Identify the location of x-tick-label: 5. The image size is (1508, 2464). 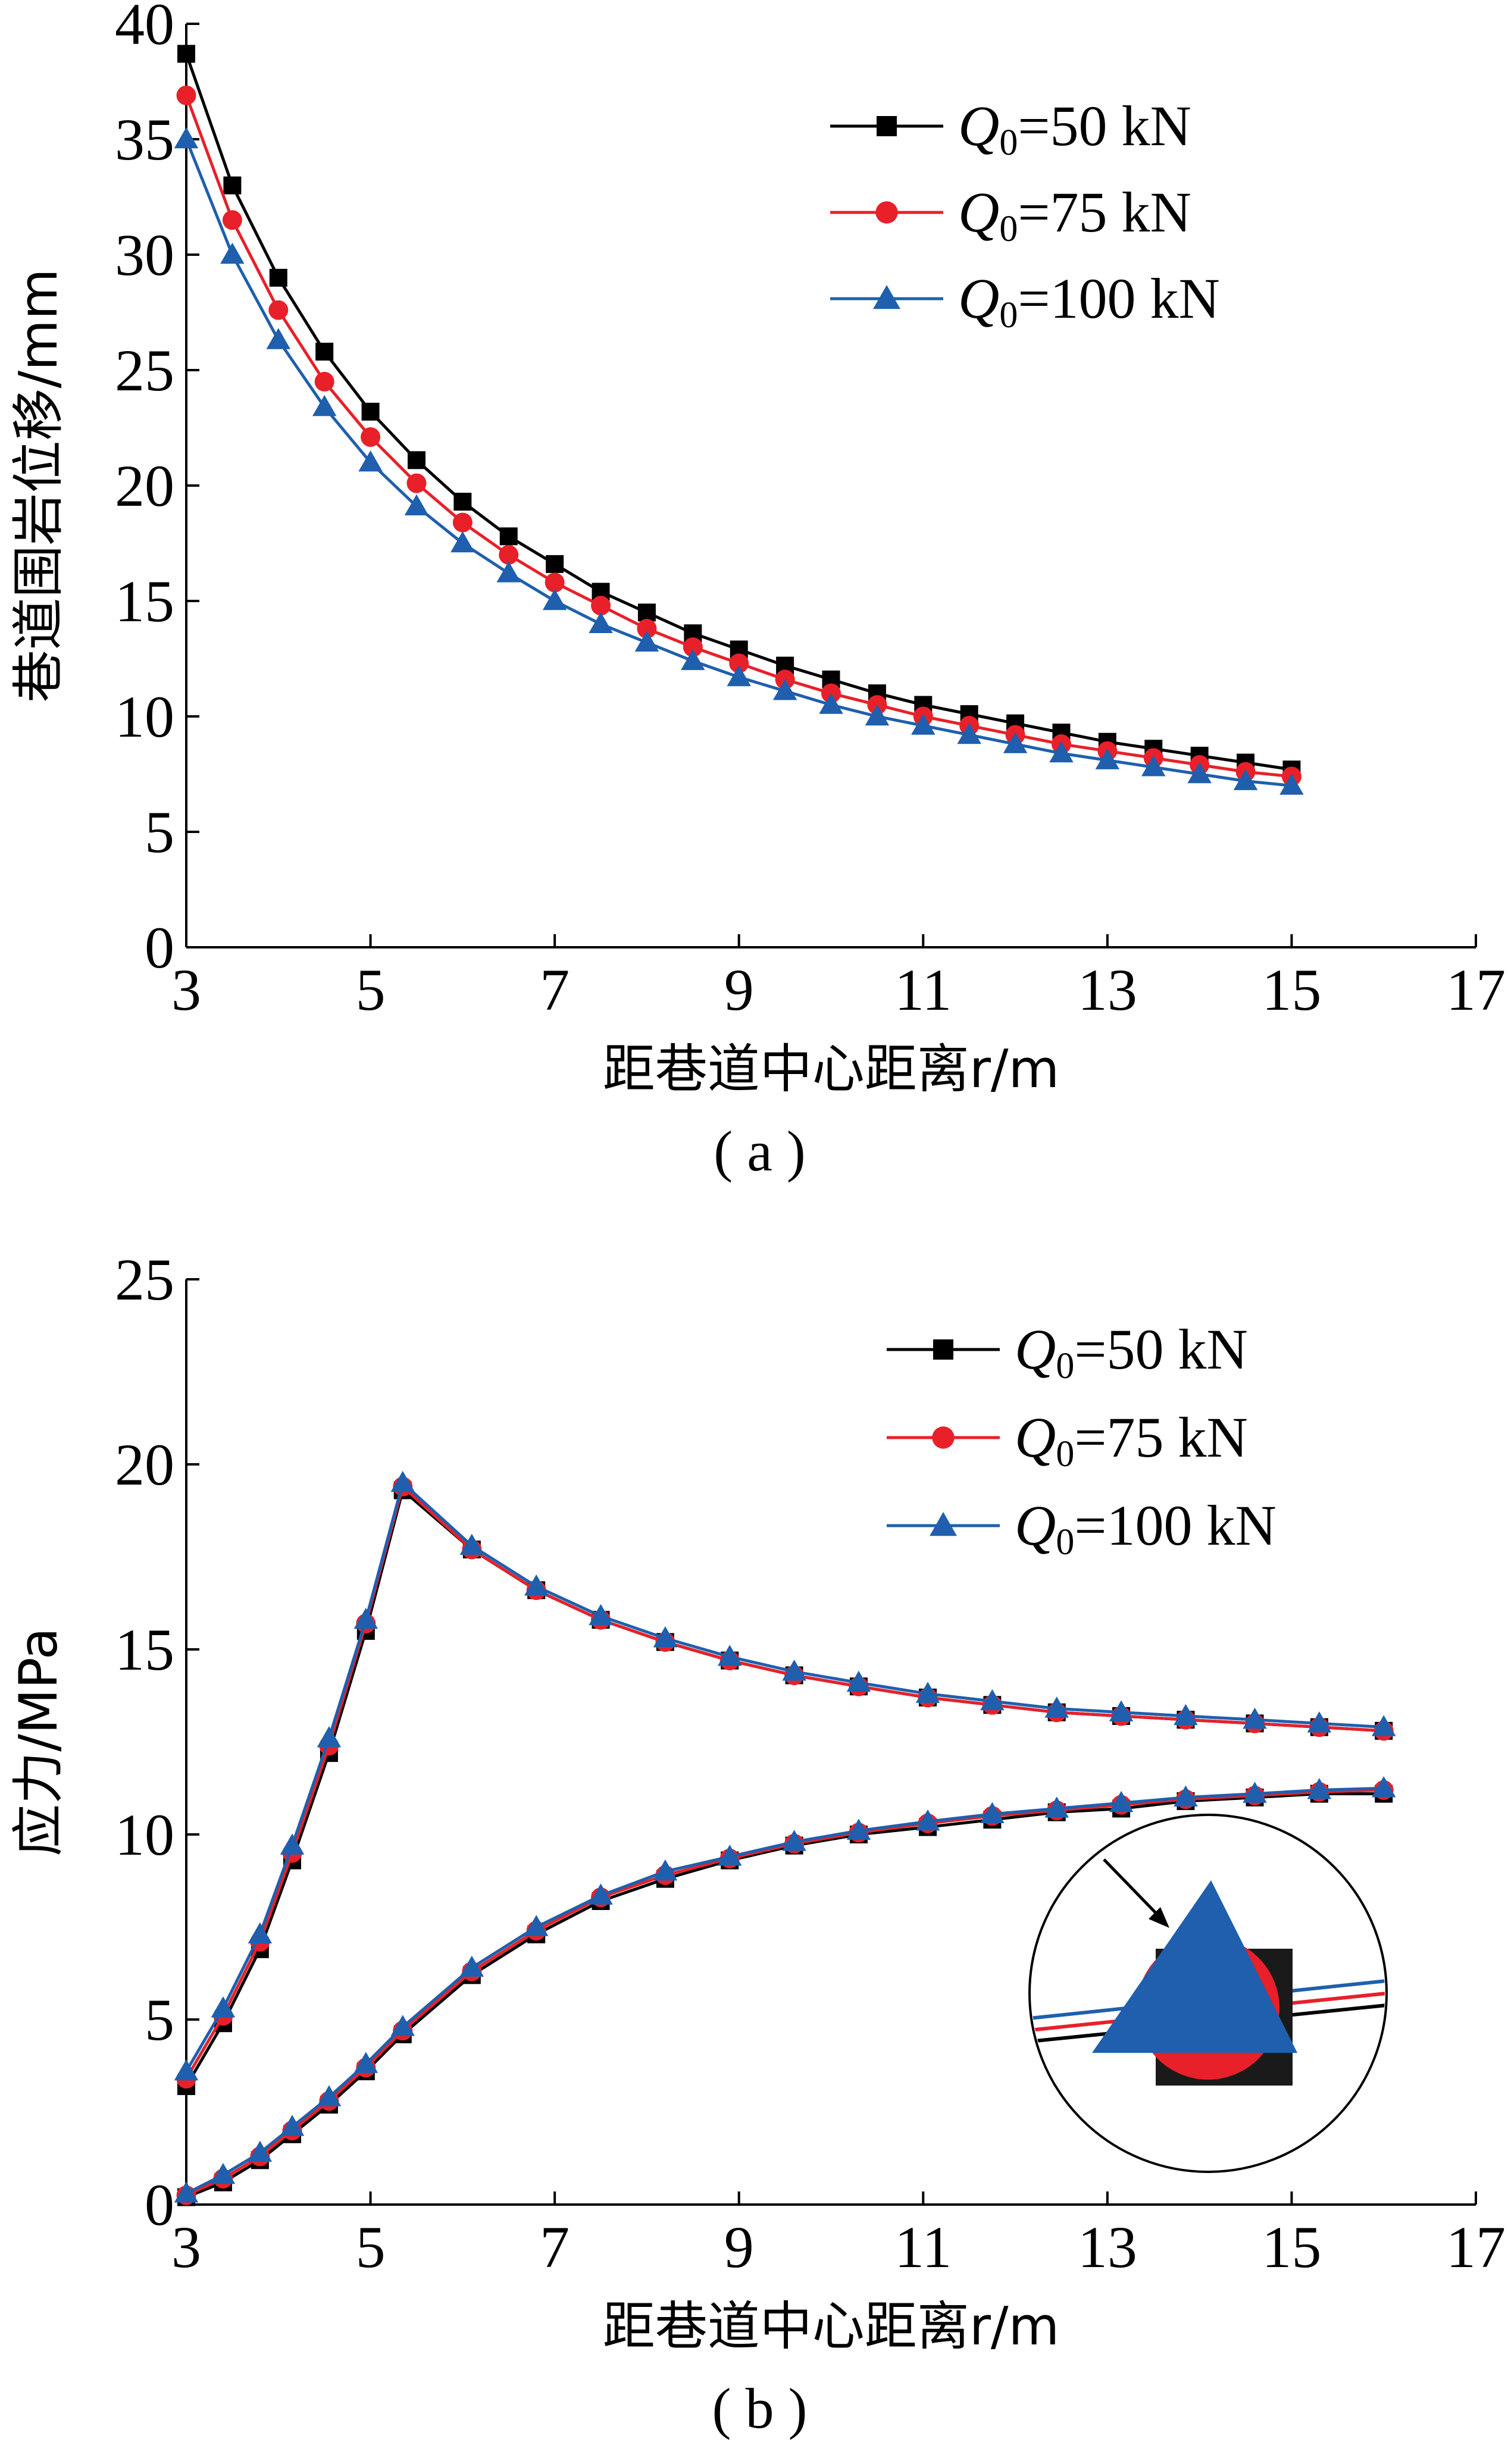
(371, 990).